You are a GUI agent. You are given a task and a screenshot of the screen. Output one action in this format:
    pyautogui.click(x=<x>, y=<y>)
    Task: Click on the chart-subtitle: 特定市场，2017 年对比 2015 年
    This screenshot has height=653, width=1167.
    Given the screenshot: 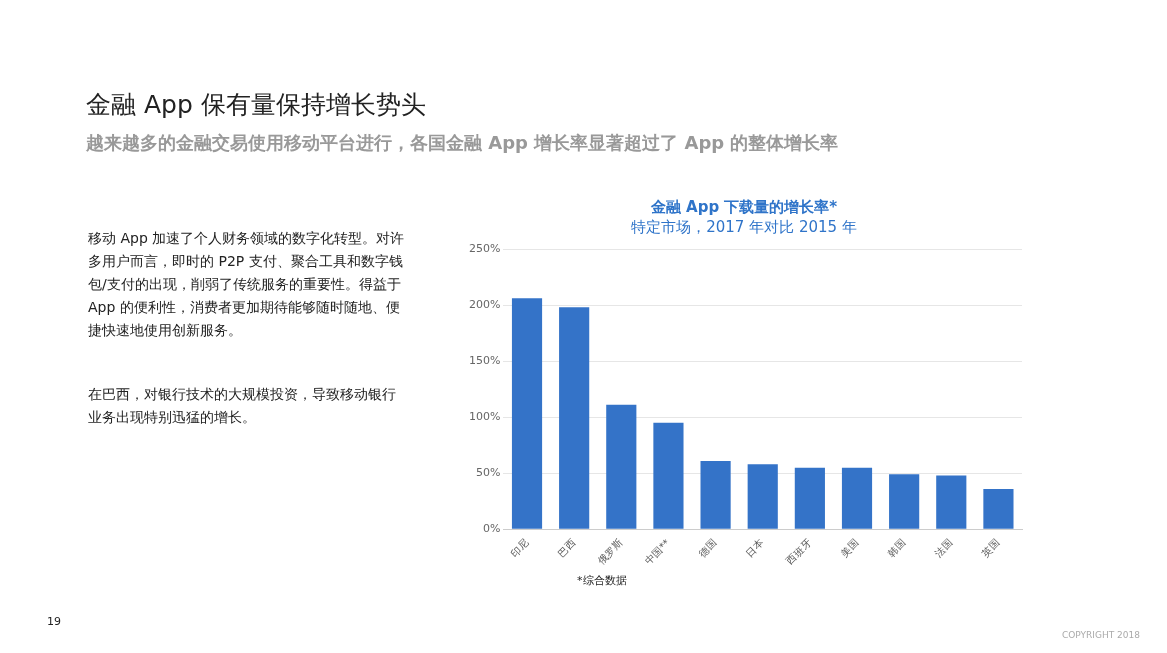 What is the action you would take?
    pyautogui.click(x=744, y=226)
    